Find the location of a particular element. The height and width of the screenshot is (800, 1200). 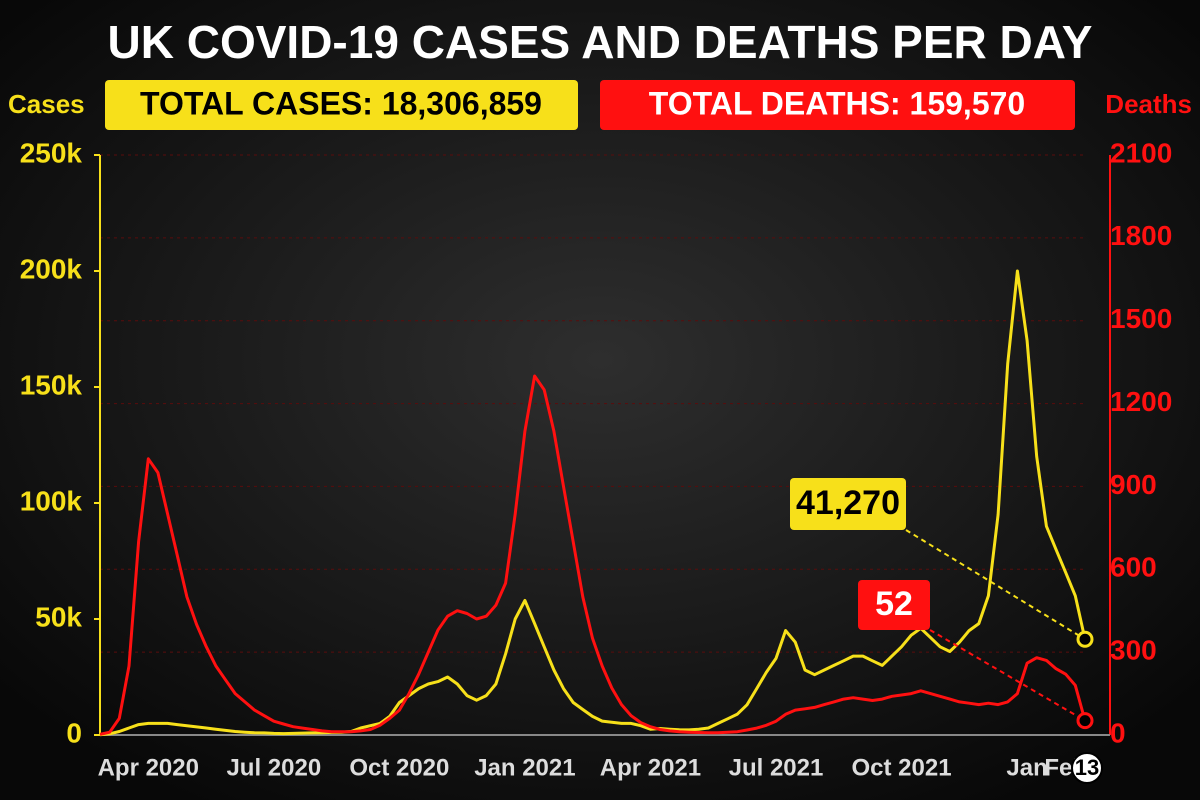

total-deaths-box is located at coordinates (837, 105).